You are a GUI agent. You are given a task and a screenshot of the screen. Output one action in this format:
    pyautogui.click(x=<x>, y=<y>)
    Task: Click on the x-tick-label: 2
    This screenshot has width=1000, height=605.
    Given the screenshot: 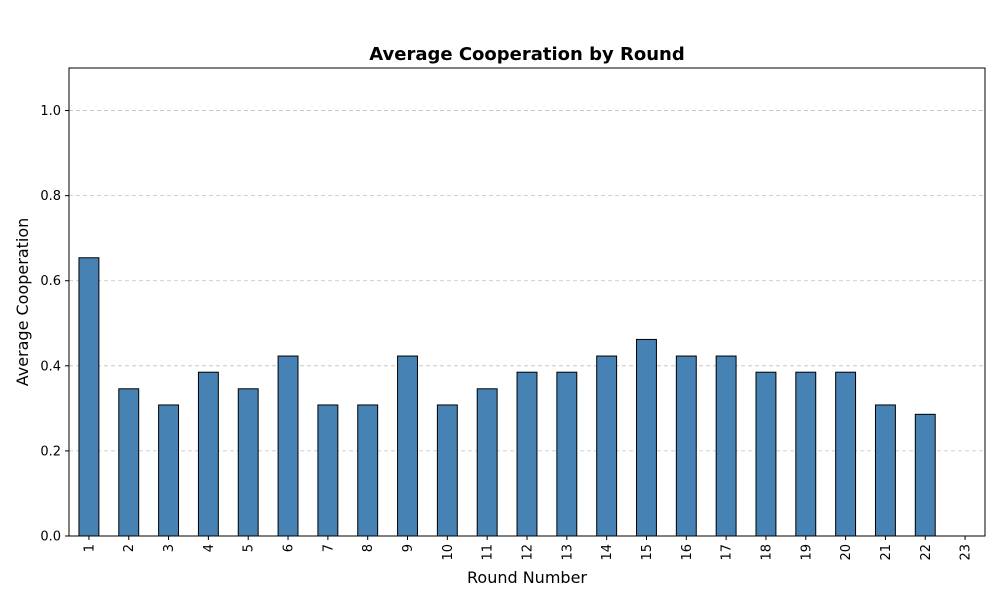 What is the action you would take?
    pyautogui.click(x=129, y=548)
    